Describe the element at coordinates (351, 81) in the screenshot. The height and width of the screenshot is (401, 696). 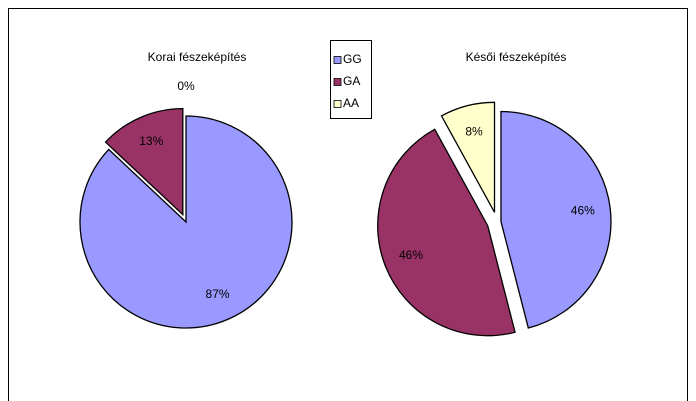
I see `legend-label: GA` at that location.